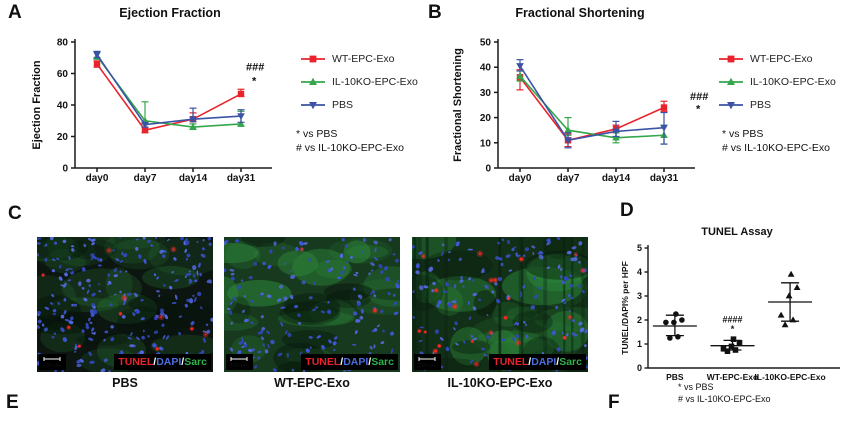  I want to click on legend-marker-wt-epc-exo-icon, so click(731, 59).